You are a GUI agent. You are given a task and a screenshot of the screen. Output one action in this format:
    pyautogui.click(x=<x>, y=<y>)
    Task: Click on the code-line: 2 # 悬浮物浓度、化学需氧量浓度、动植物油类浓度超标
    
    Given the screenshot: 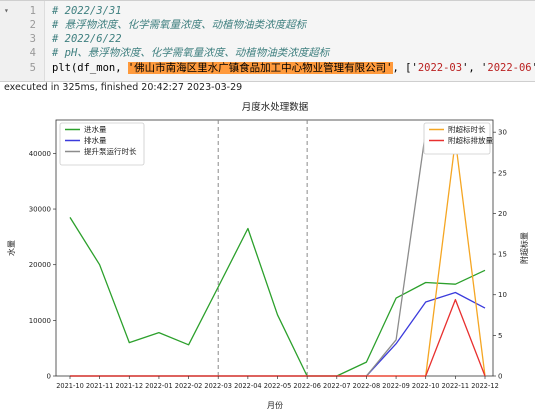 What is the action you would take?
    pyautogui.click(x=267, y=25)
    